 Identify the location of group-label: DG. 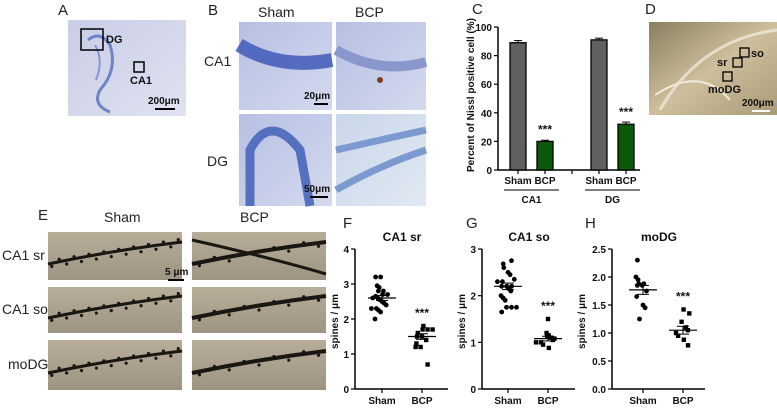
(612, 200).